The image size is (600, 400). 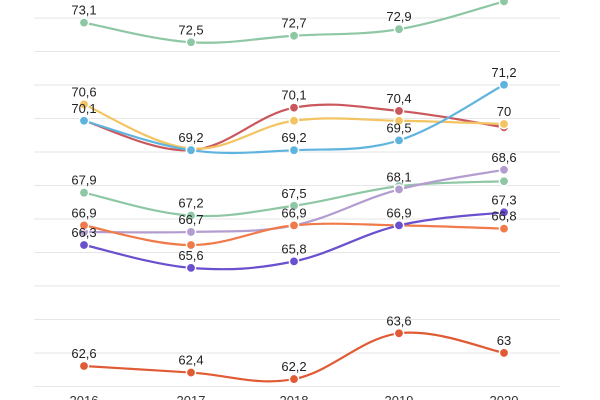 What do you see at coordinates (83, 10) in the screenshot?
I see `data-label: 73,1` at bounding box center [83, 10].